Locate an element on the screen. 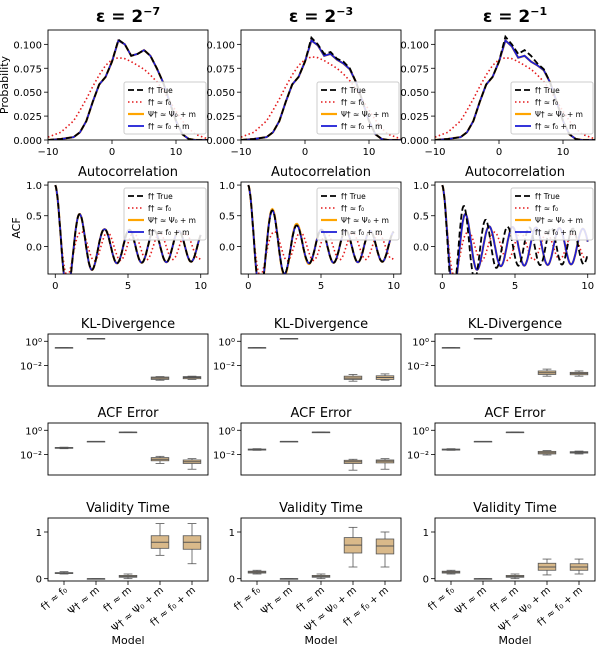  y-tick-label: 0.0 is located at coordinates (227, 247).